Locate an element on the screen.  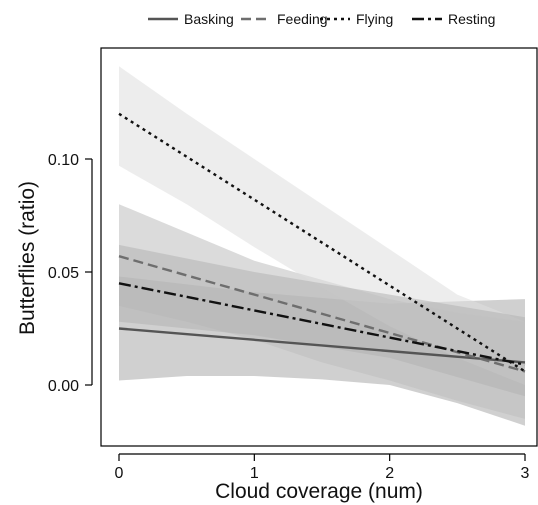
legend-label-basking: Basking is located at coordinates (209, 19).